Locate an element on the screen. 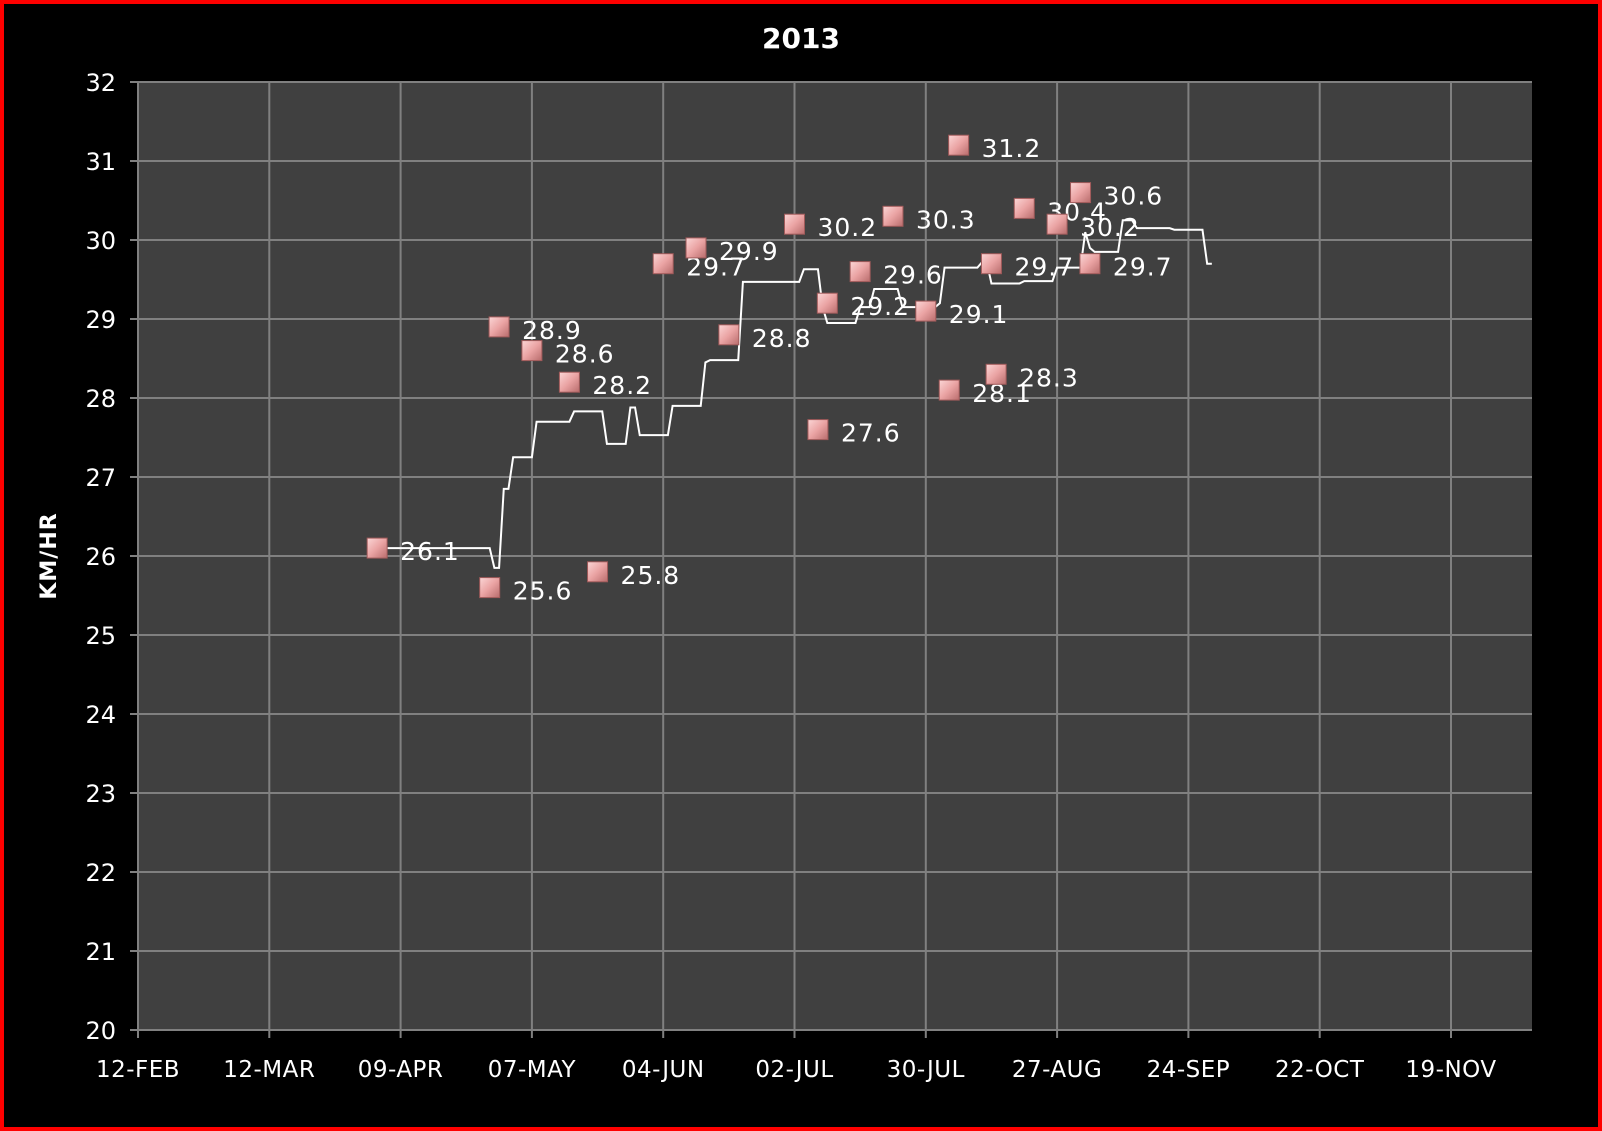  x-tick-label: 27-AUG is located at coordinates (1057, 1070).